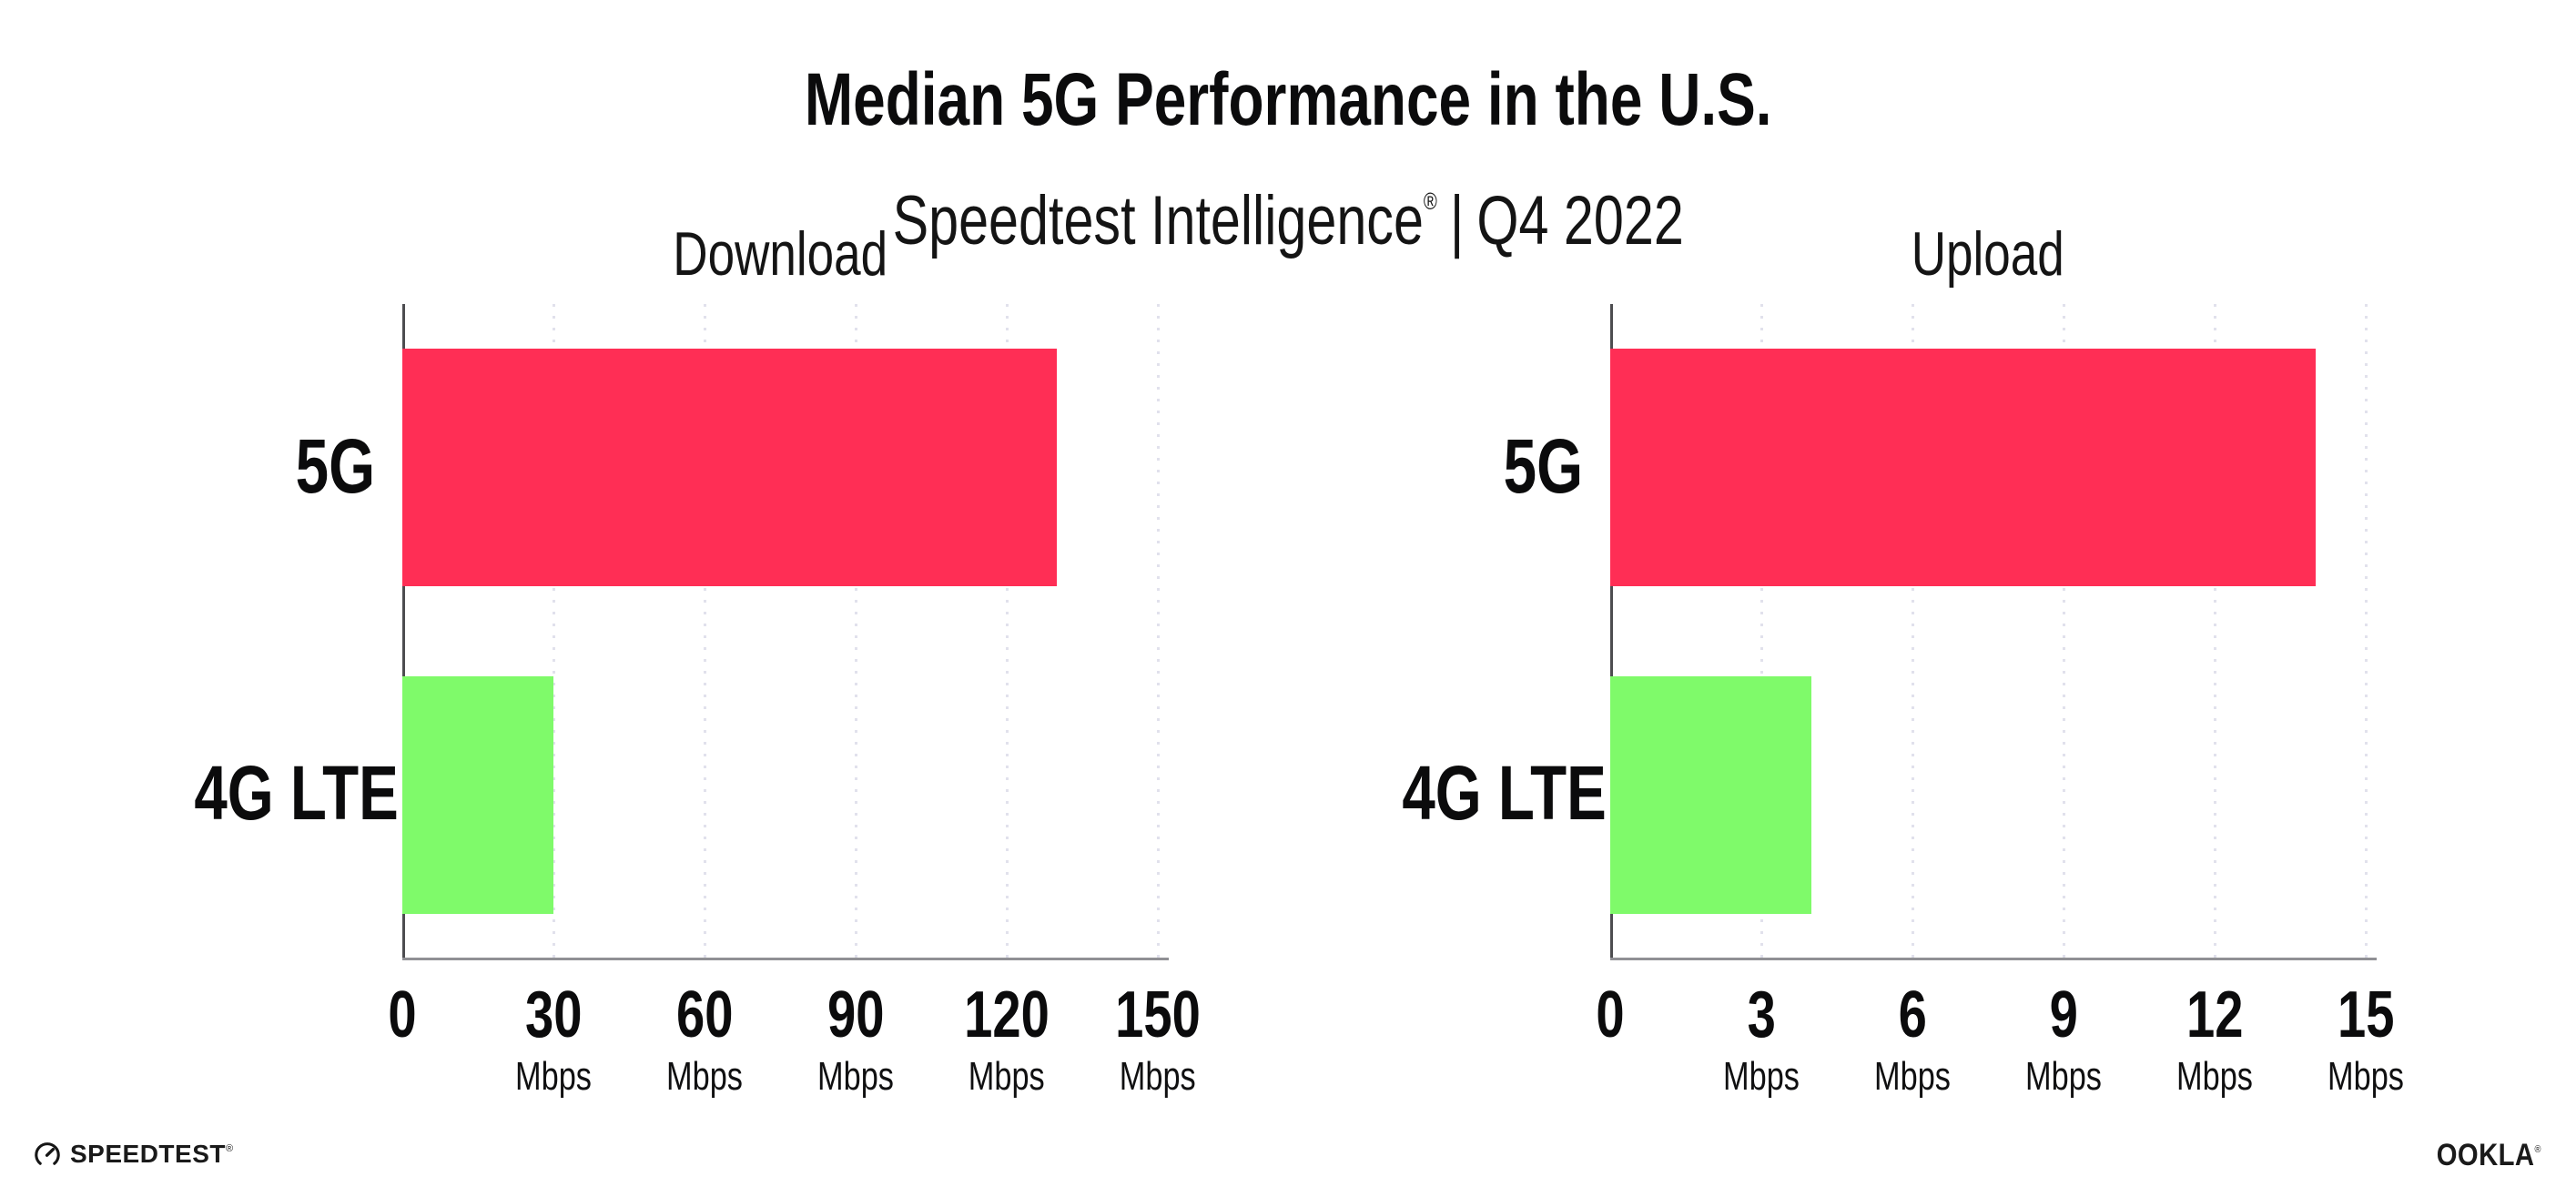 The height and width of the screenshot is (1197, 2576). Describe the element at coordinates (2063, 1039) in the screenshot. I see `x-tick-upload-9: 9 Mbps` at that location.